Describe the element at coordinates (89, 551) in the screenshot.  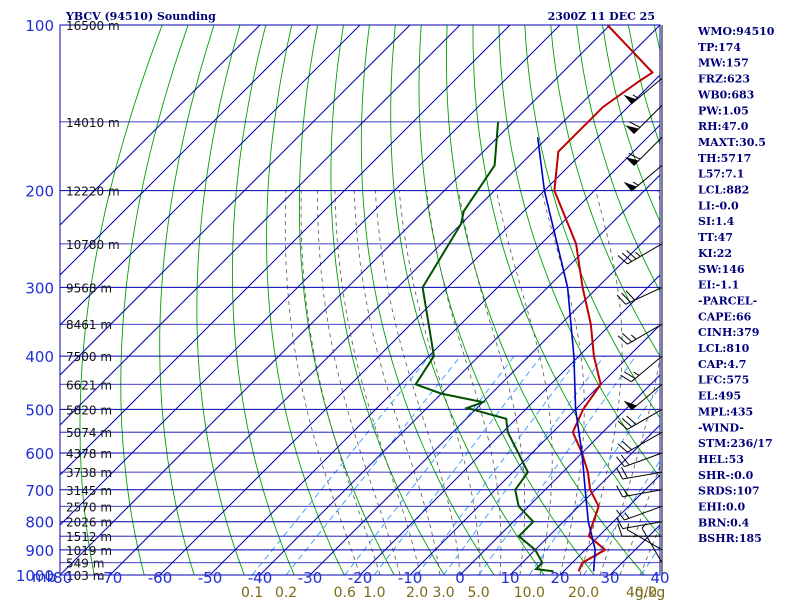
I see `height-label: 1019 m` at that location.